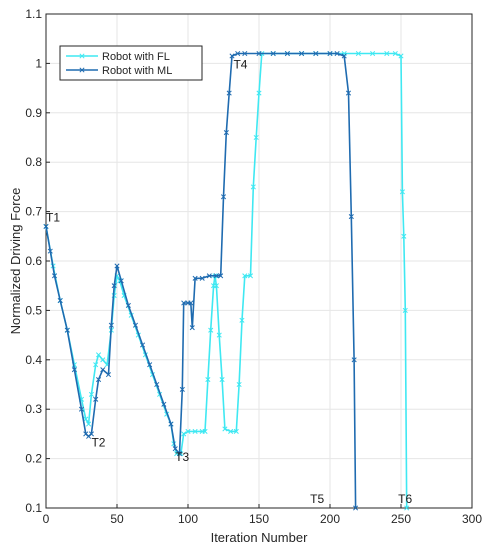  I want to click on y-tick-label: 0.9, so click(33, 113).